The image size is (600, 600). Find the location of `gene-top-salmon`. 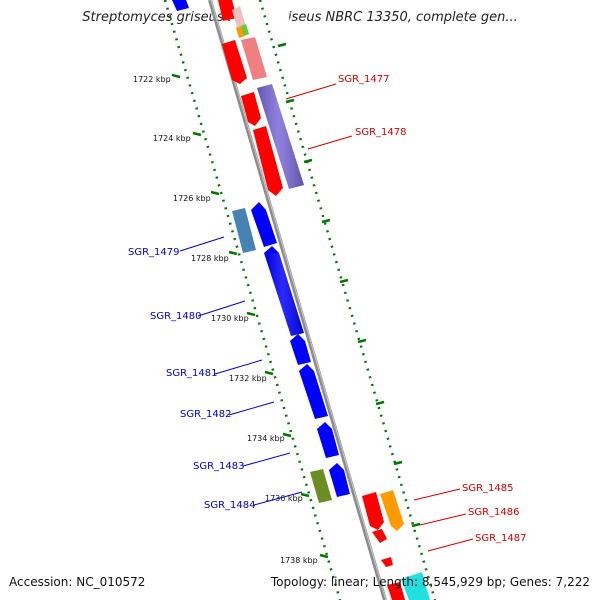

gene-top-salmon is located at coordinates (254, 58).